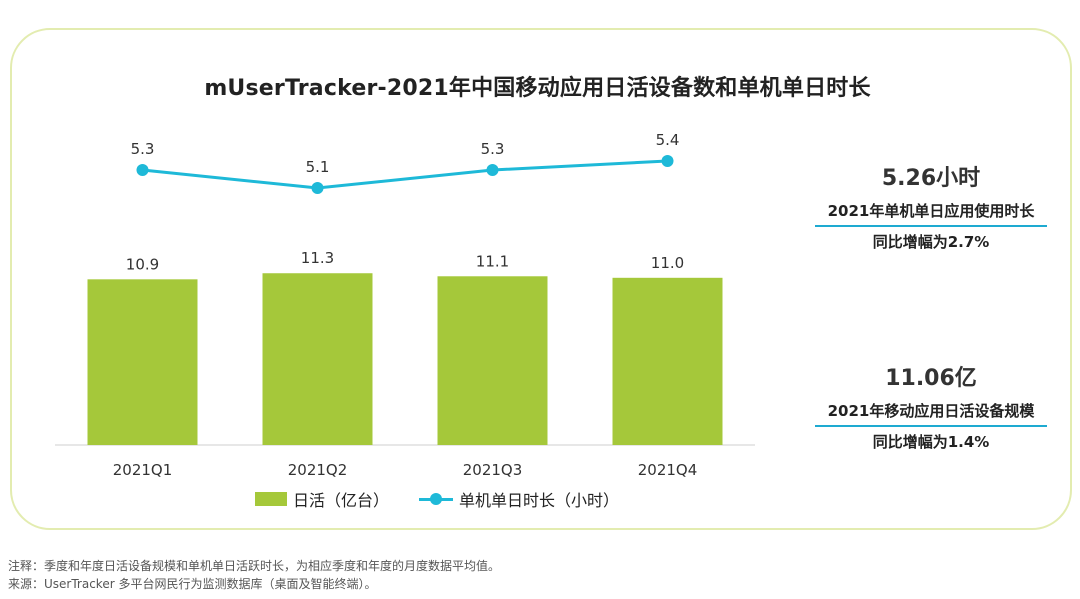  I want to click on legend-line-label: 单机单日时长（小时）, so click(539, 500).